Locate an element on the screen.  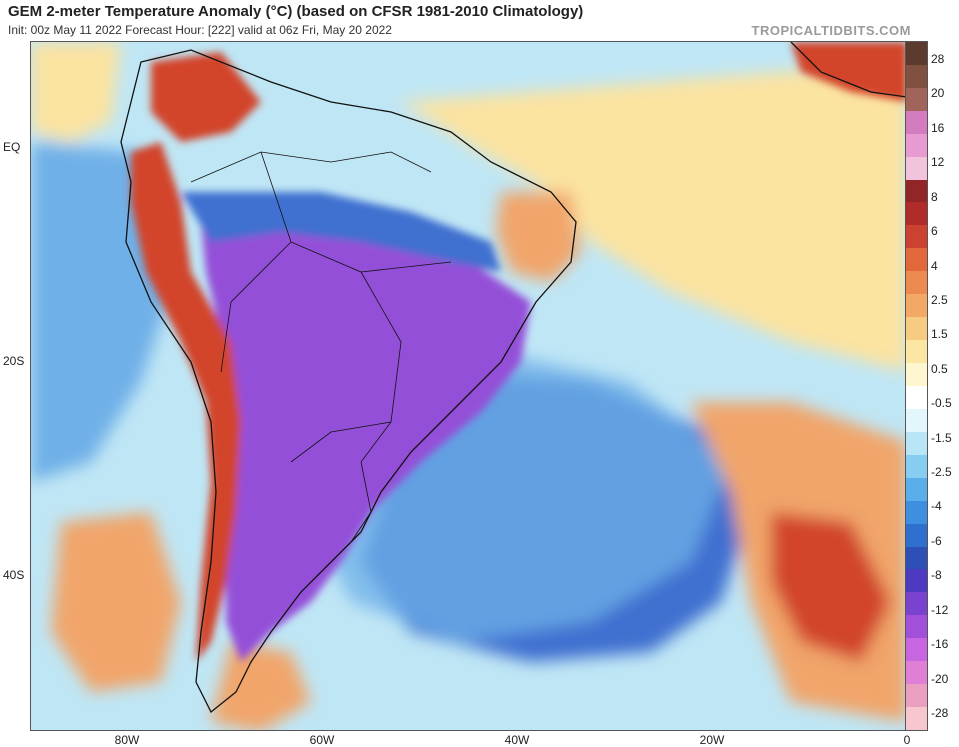
country-borders is located at coordinates (321, 347).